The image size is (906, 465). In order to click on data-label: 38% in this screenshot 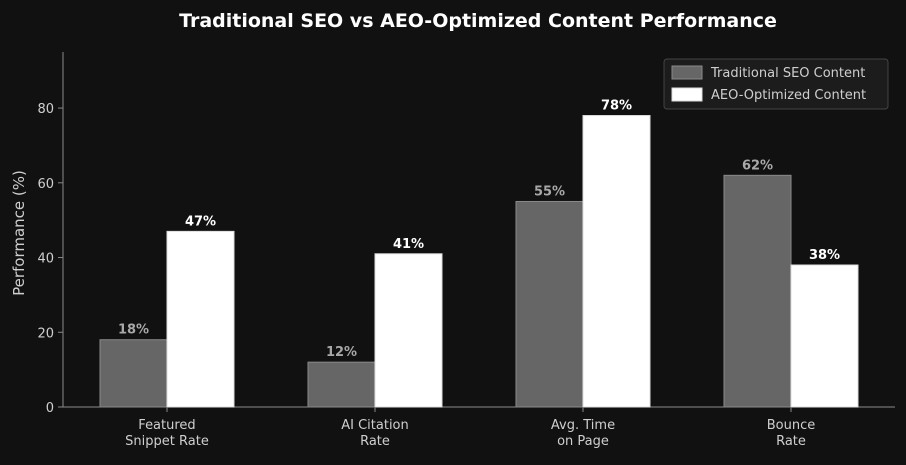, I will do `click(824, 255)`.